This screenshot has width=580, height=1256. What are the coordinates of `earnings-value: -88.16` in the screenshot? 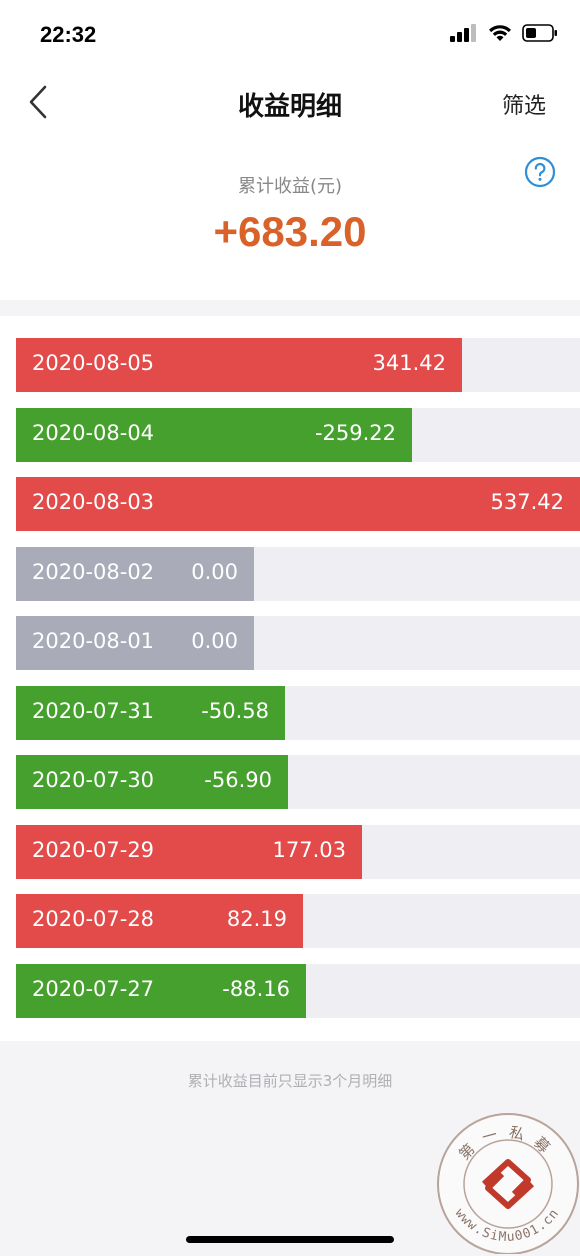 It's located at (256, 989).